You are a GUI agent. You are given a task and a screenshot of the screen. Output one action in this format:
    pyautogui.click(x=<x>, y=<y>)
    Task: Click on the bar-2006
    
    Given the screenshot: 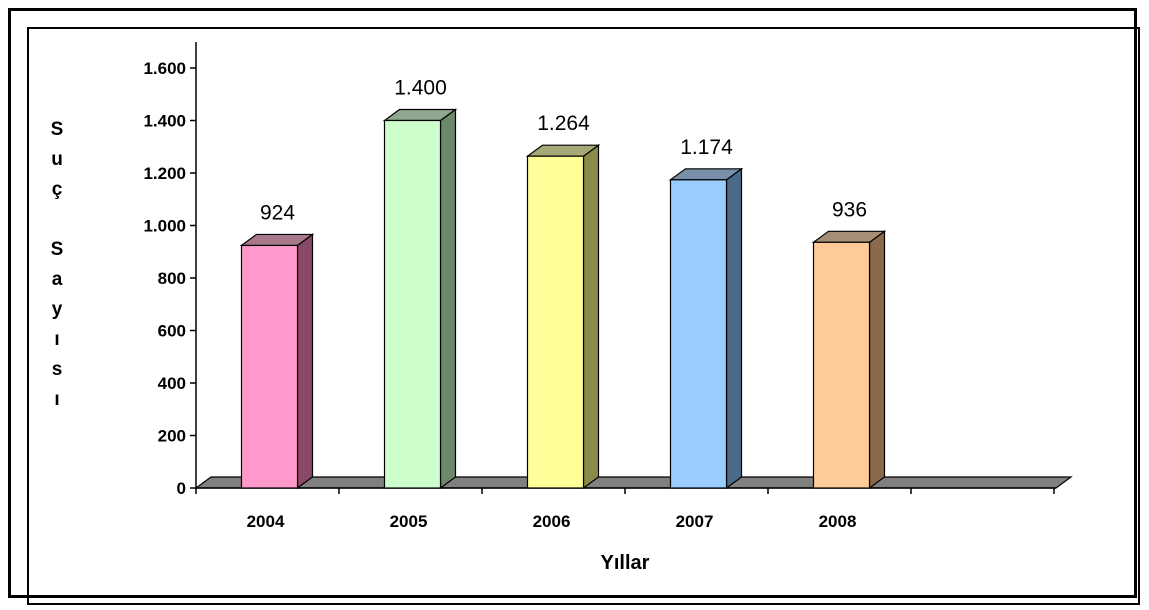 What is the action you would take?
    pyautogui.click(x=563, y=317)
    